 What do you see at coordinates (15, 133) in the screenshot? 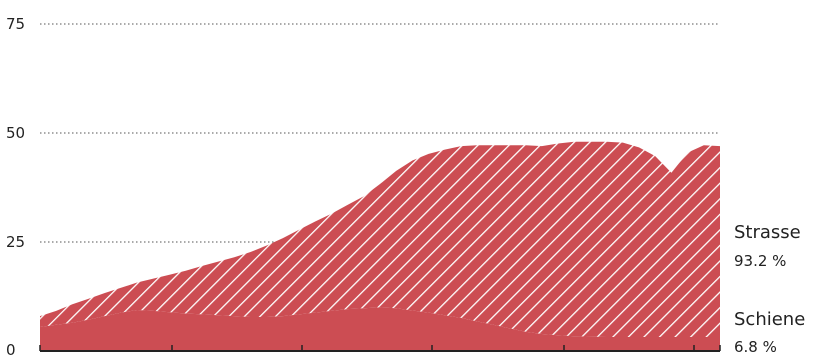
I see `y-tick-label-50: 50` at bounding box center [15, 133].